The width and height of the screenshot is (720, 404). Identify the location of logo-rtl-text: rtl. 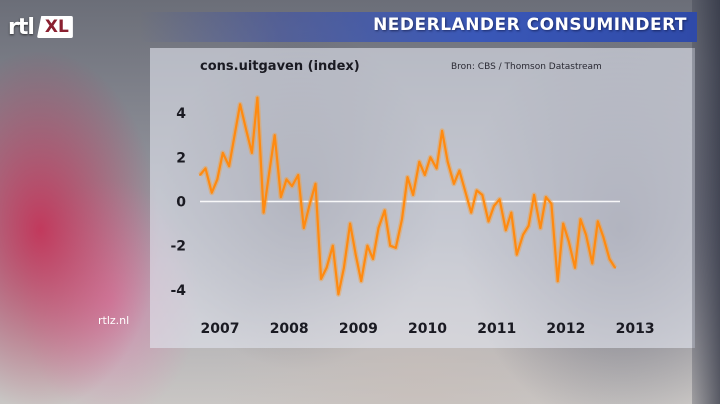
(21, 27).